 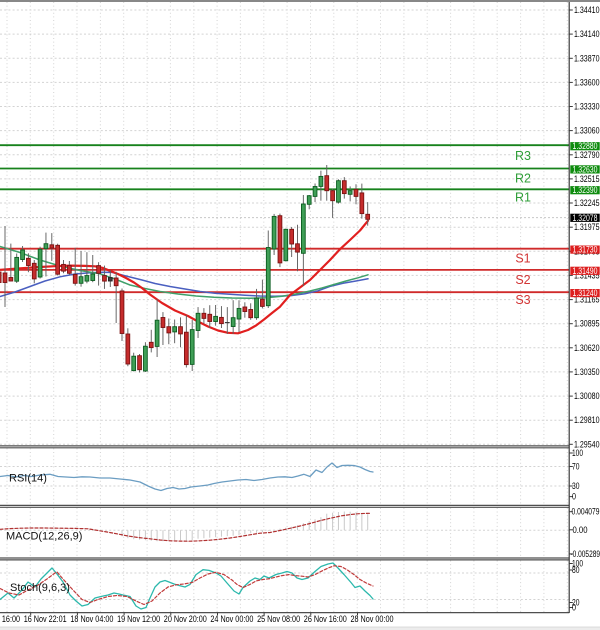 I want to click on svg-text: 0.004079, so click(x=586, y=512).